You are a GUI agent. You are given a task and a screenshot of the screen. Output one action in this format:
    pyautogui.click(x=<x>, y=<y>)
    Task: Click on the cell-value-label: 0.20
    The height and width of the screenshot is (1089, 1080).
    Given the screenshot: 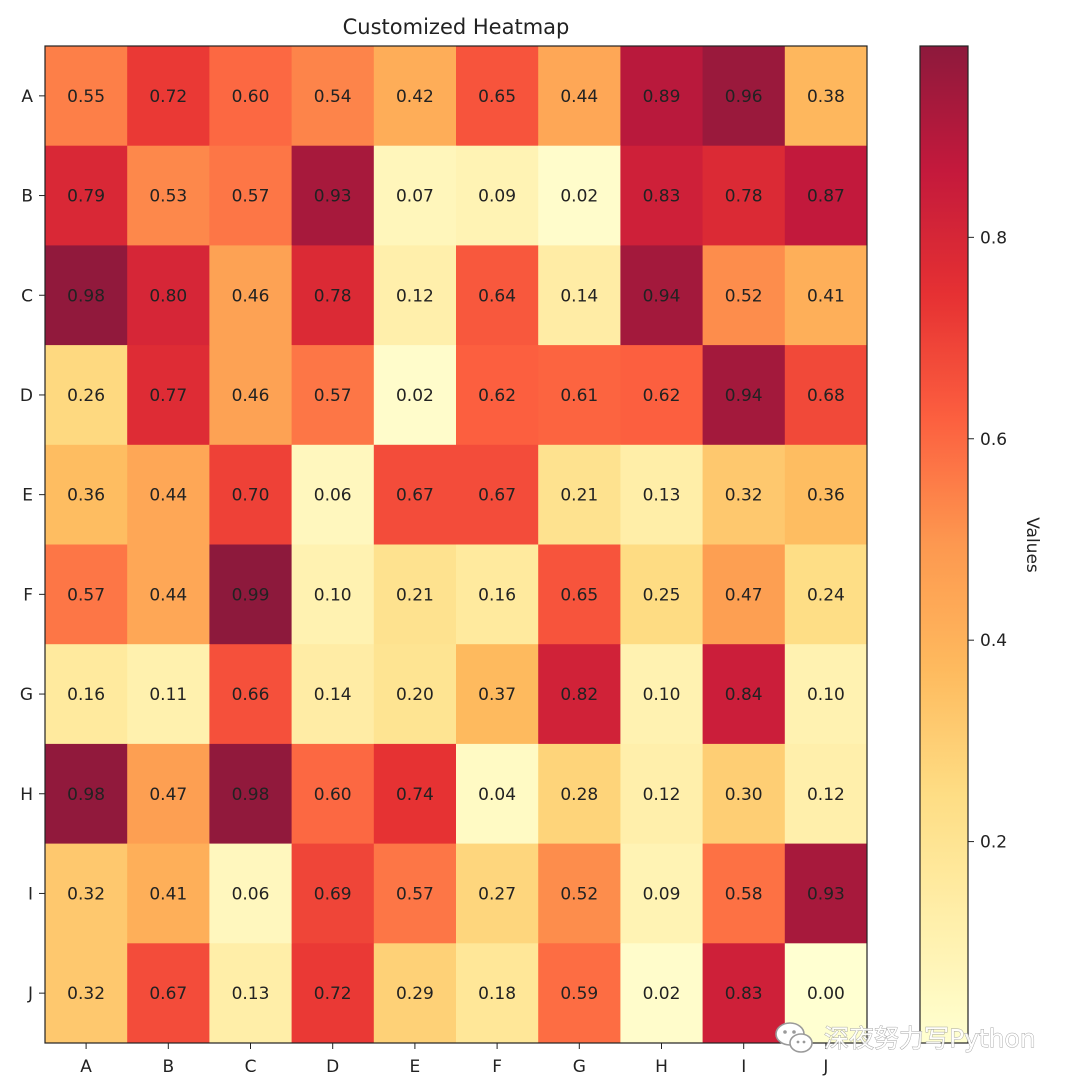 What is the action you would take?
    pyautogui.click(x=415, y=695)
    